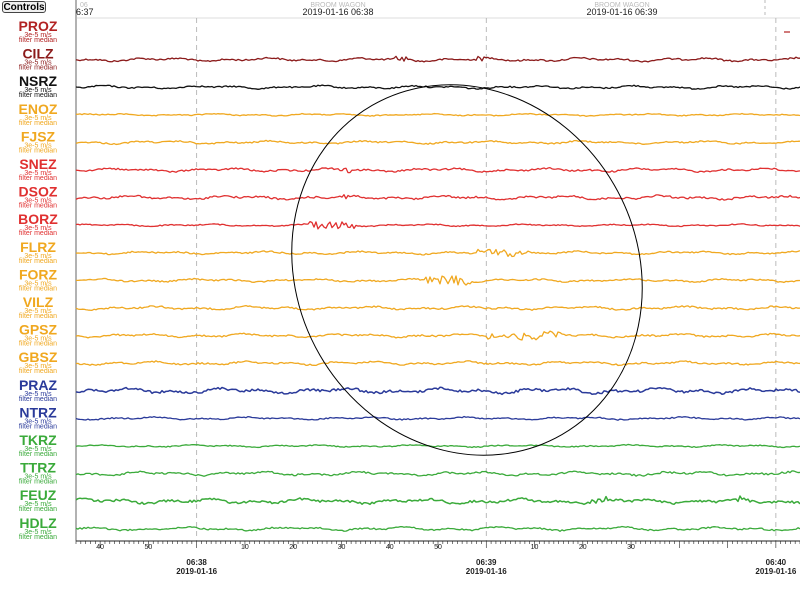 The image size is (800, 589). What do you see at coordinates (24, 7) in the screenshot?
I see `controls-button: Controls` at bounding box center [24, 7].